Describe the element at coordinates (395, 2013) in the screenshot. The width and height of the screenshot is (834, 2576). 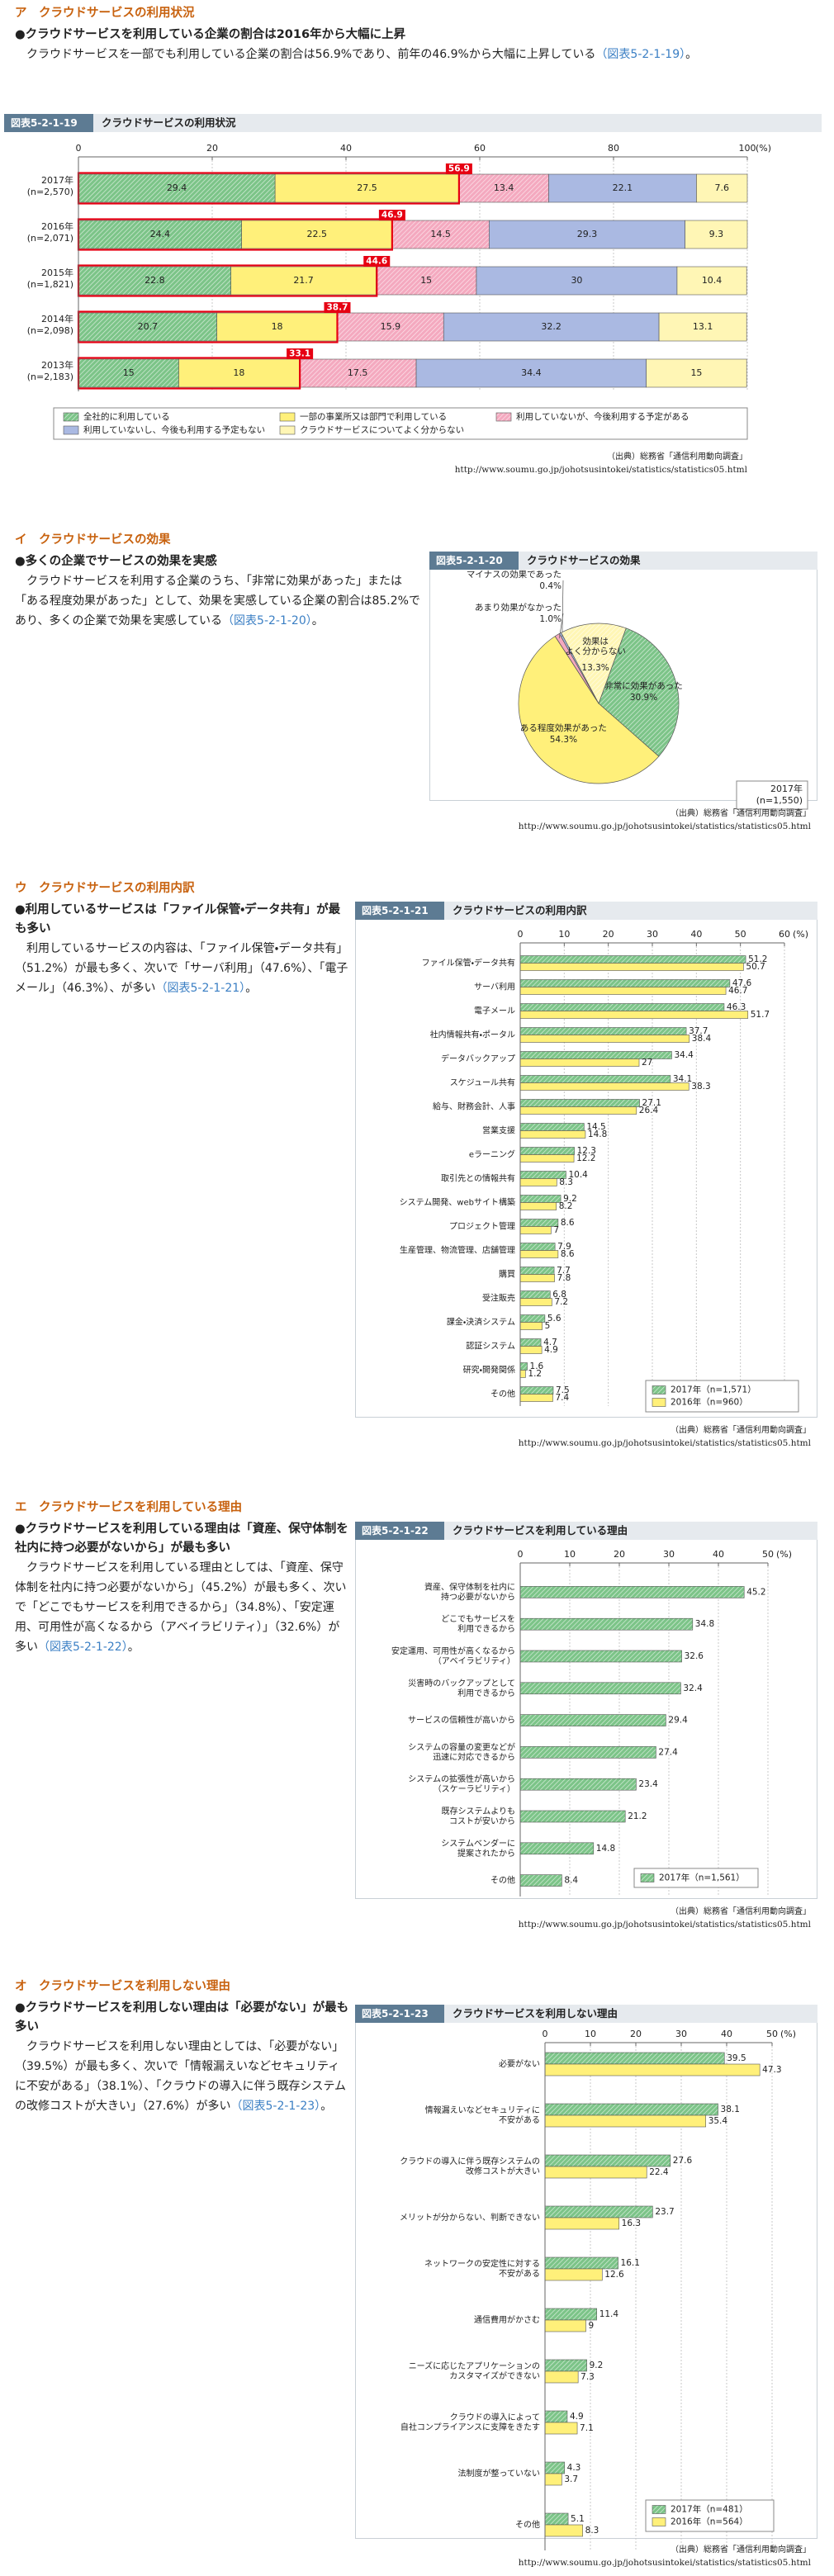
I see `chart-label: 図表5-2-1-23` at that location.